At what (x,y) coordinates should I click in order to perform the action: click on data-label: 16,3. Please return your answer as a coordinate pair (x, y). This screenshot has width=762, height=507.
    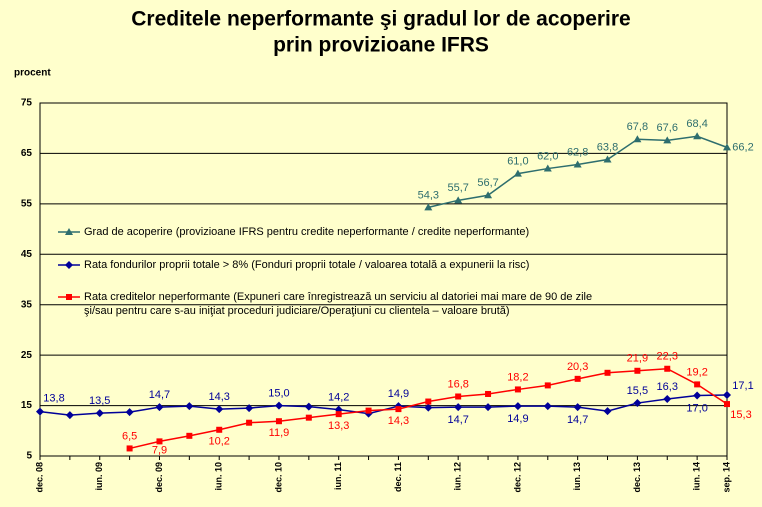
    Looking at the image, I should click on (667, 387).